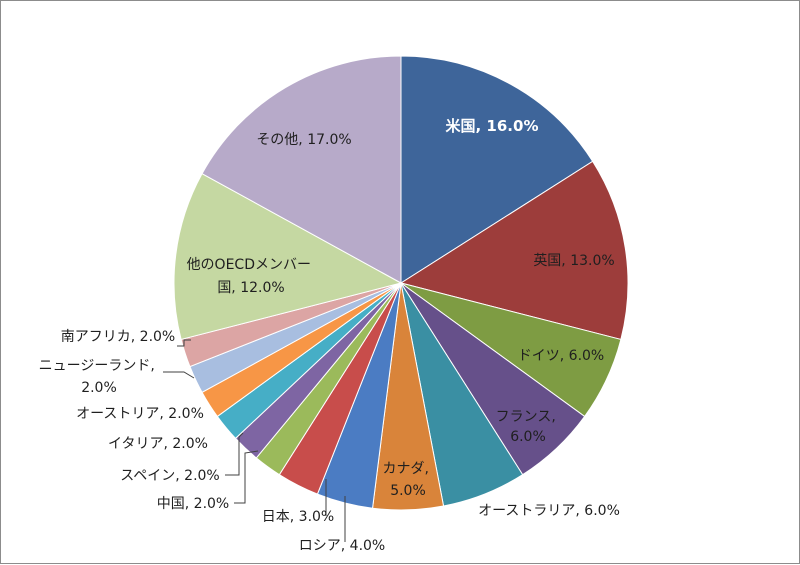 This screenshot has height=565, width=800. Describe the element at coordinates (170, 476) in the screenshot. I see `label-spain: スペイン, 2.0%` at that location.